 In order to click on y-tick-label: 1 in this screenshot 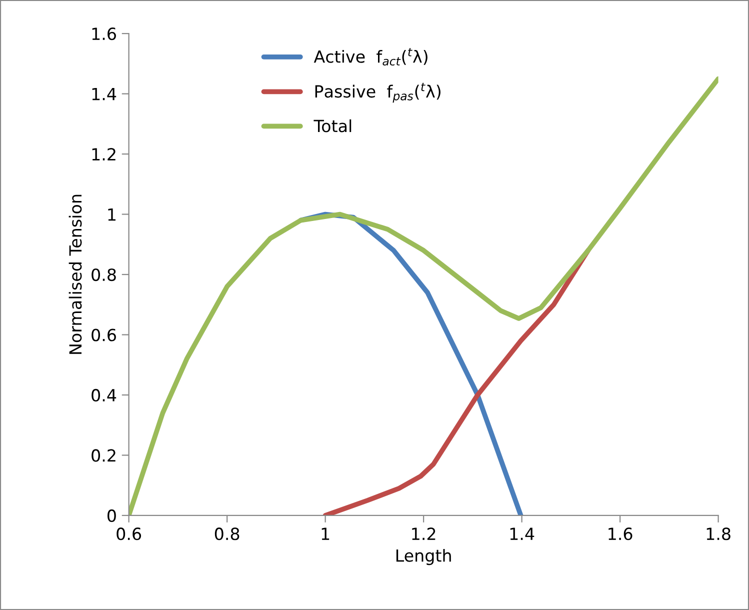, I will do `click(112, 214)`.